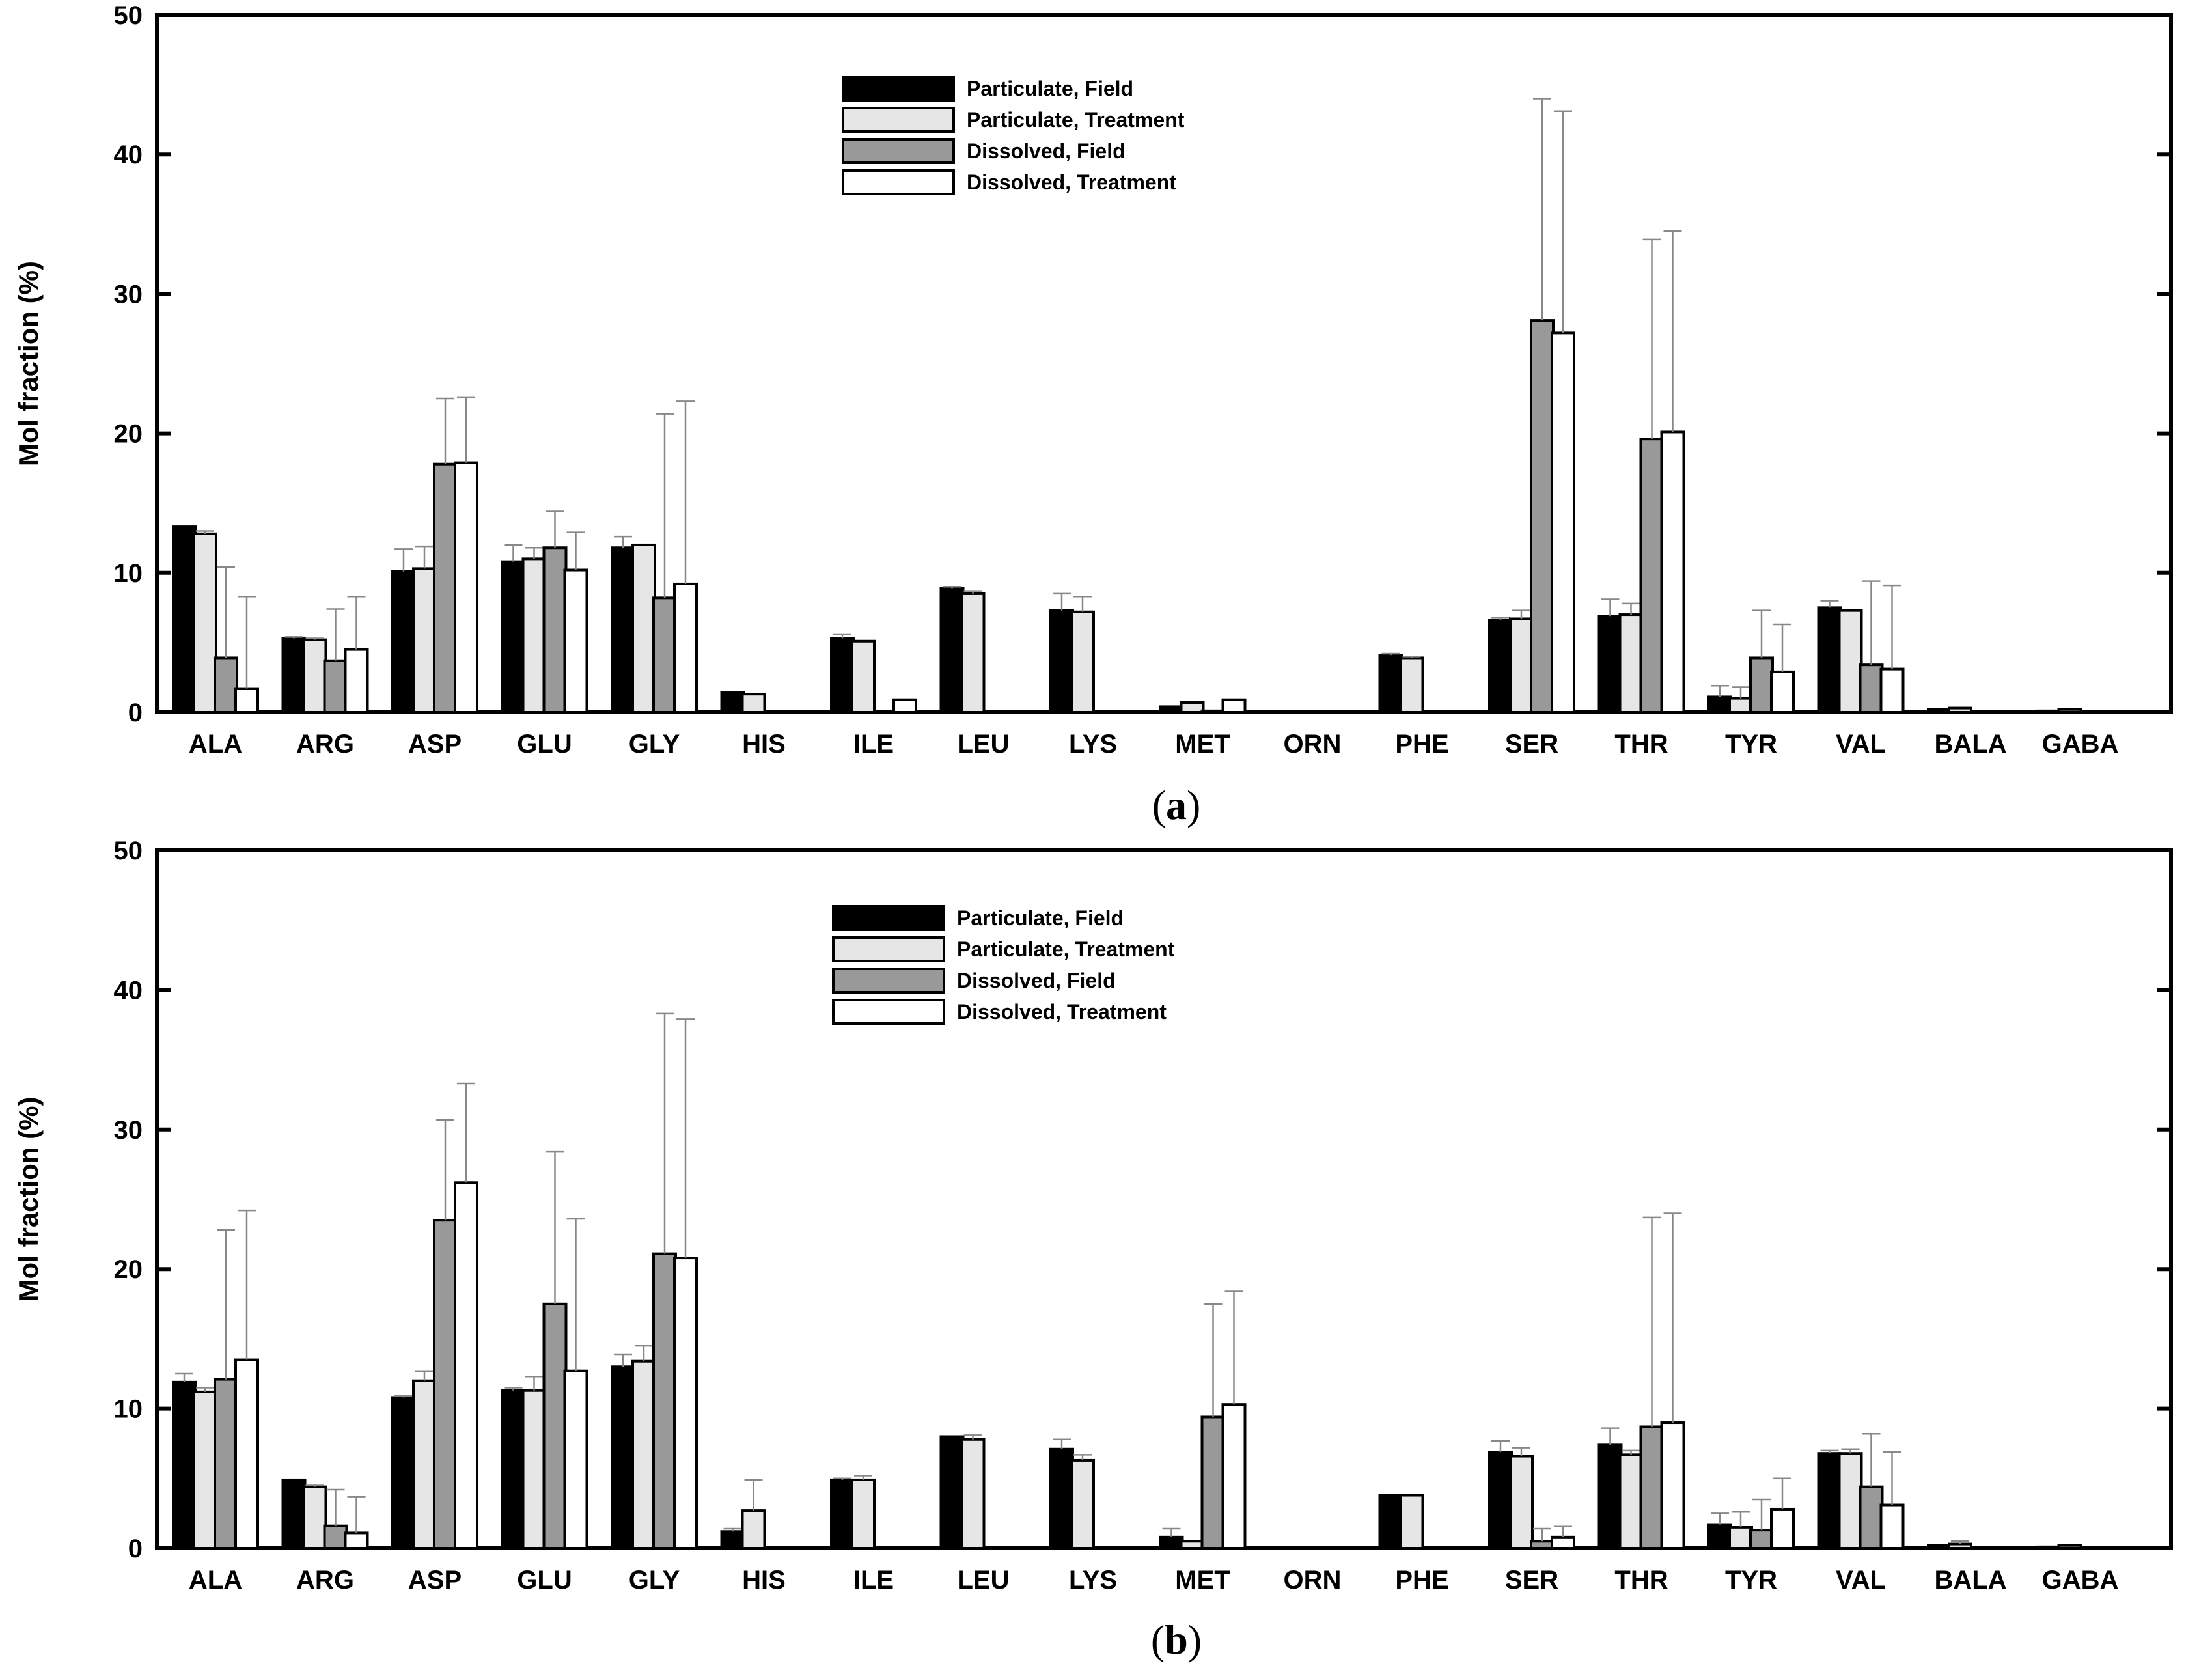 The height and width of the screenshot is (1672, 2212). What do you see at coordinates (2080, 1580) in the screenshot?
I see `x-tick-label: GABA` at bounding box center [2080, 1580].